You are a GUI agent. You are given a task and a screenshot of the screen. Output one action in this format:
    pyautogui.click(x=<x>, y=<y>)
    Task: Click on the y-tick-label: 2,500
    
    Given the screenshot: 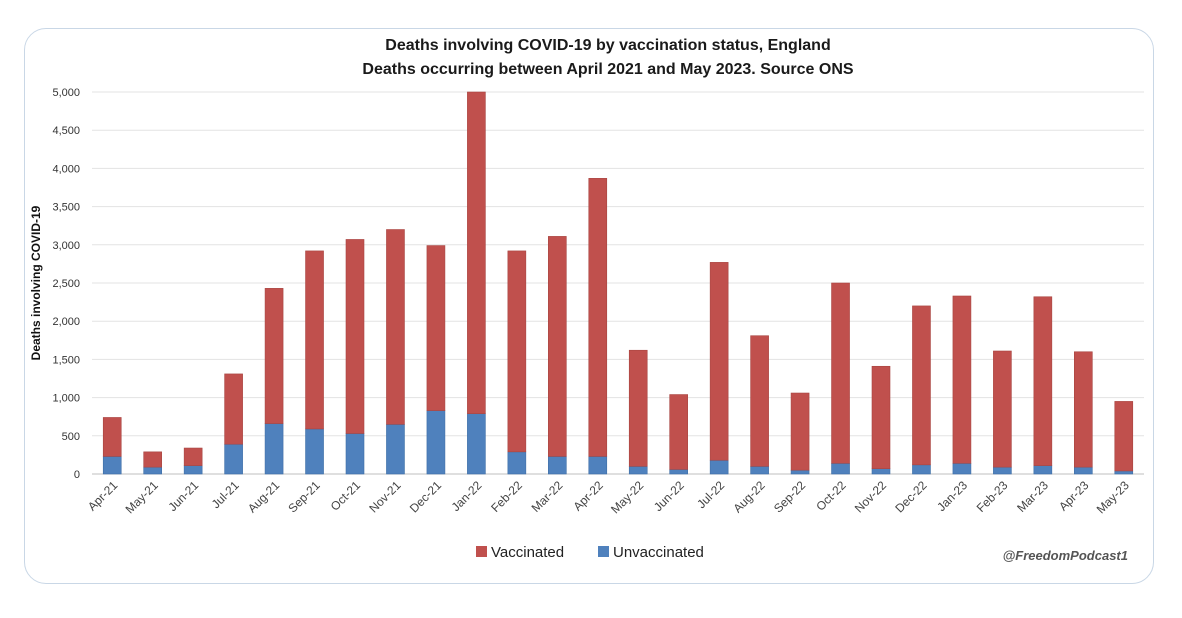 What is the action you would take?
    pyautogui.click(x=66, y=284)
    